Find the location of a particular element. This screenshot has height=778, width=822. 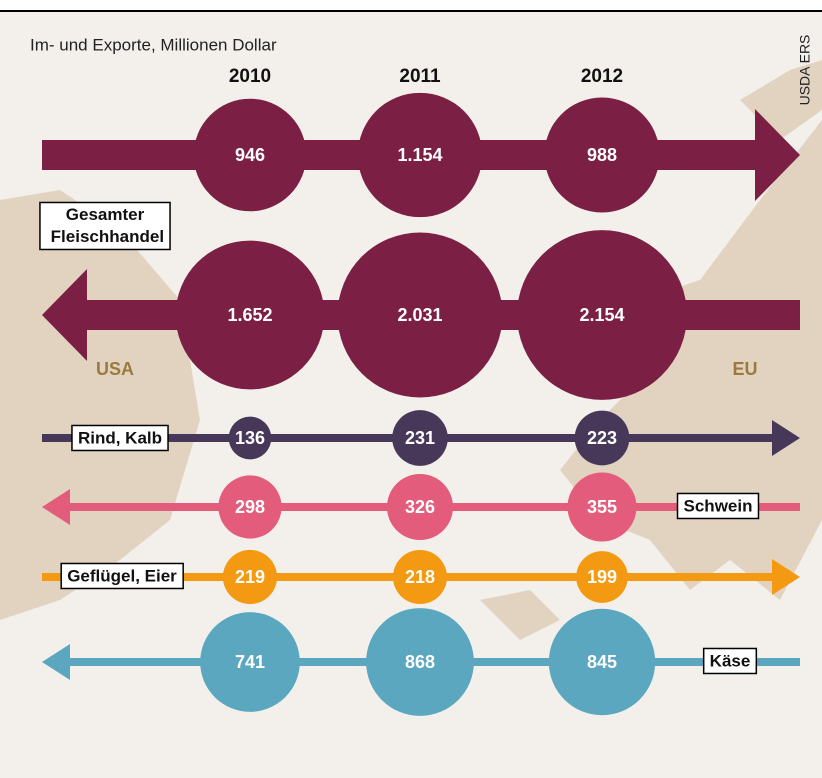

value-label: 219 is located at coordinates (250, 577).